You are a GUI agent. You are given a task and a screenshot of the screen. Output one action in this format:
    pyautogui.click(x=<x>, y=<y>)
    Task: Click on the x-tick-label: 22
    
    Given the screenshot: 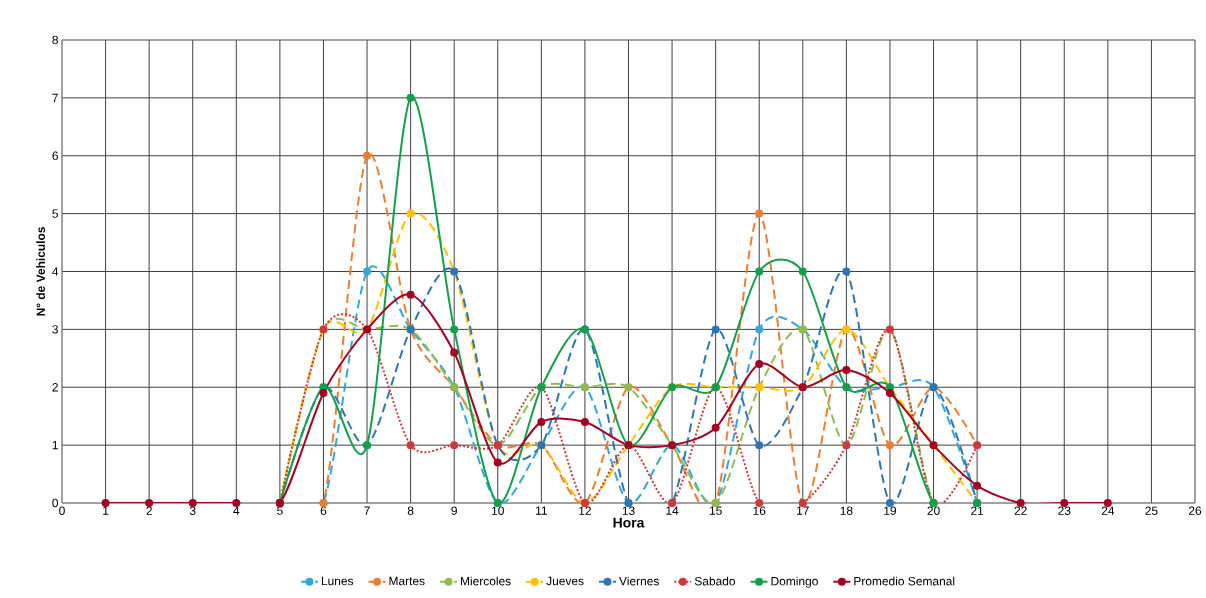 What is the action you would take?
    pyautogui.click(x=1020, y=510)
    